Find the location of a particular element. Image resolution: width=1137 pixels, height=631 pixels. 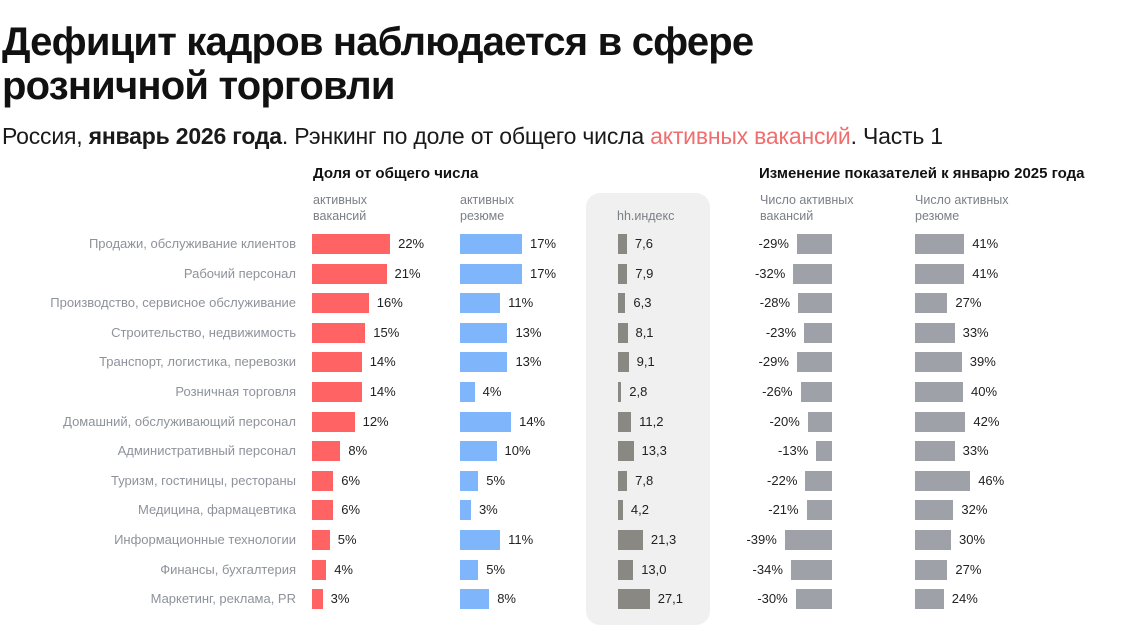

data-label-hh-index: 2,8 is located at coordinates (638, 391).